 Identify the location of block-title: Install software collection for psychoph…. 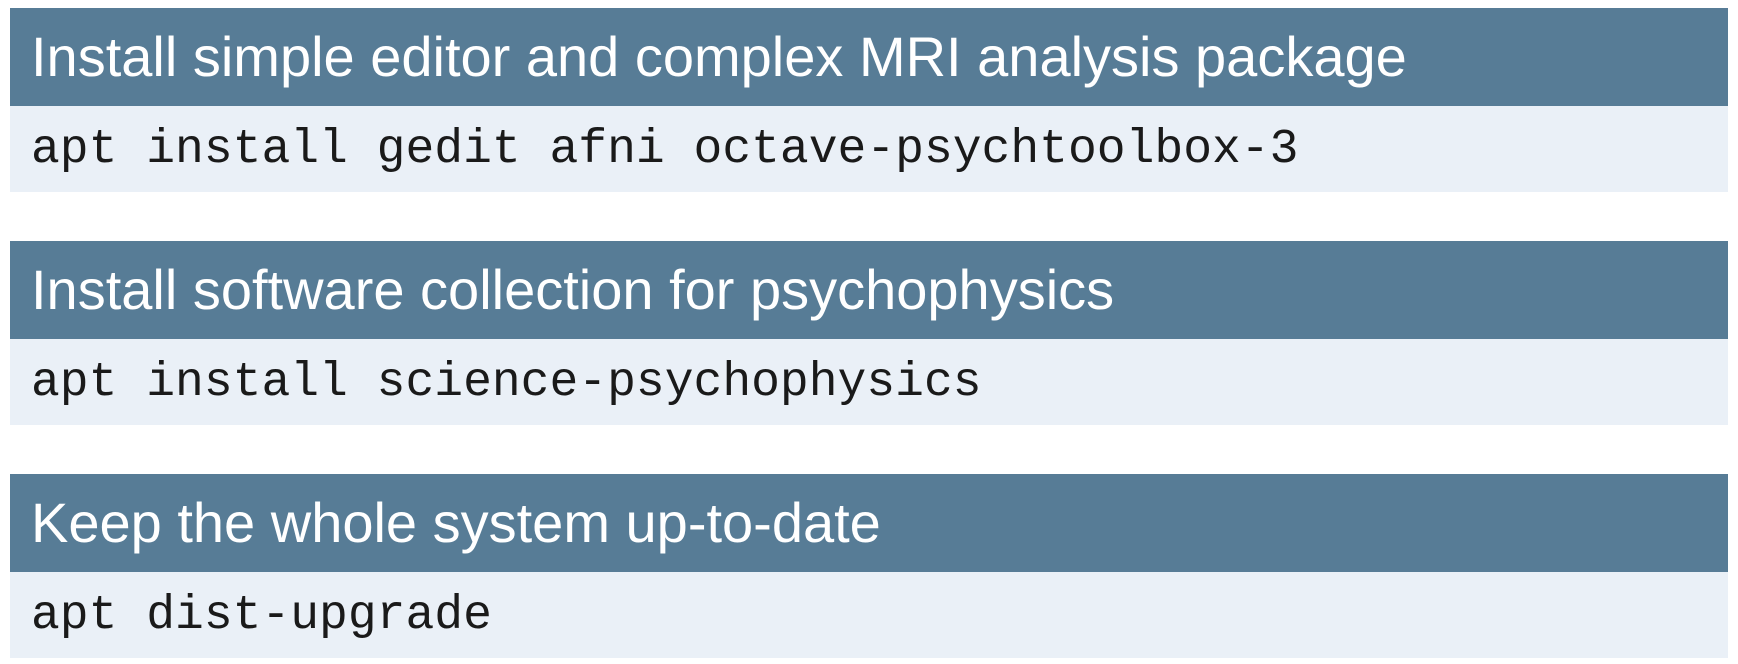
(869, 290).